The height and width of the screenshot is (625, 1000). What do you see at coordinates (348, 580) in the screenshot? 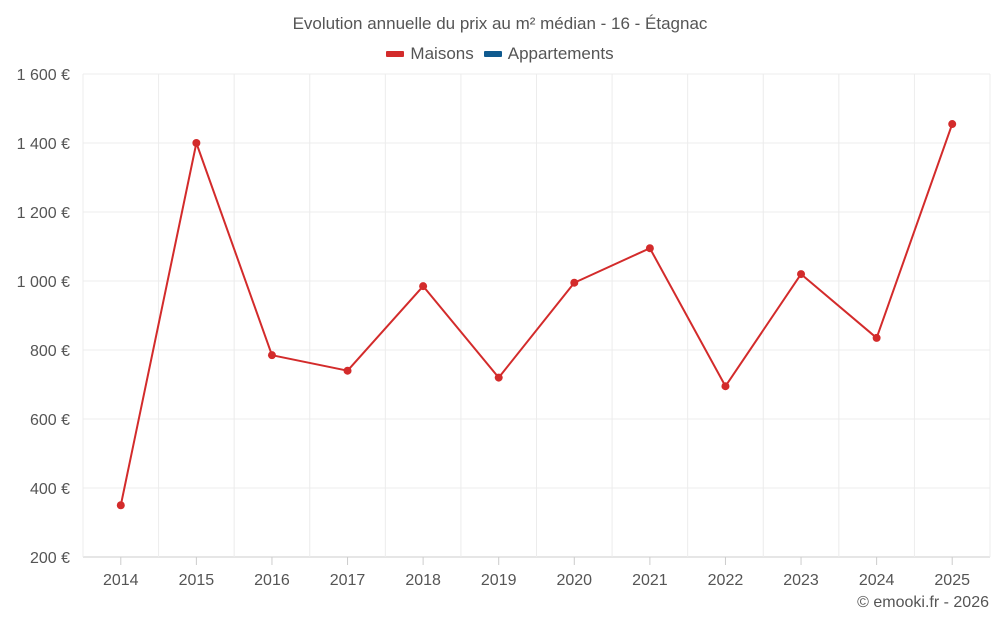
I see `x-tick-label: 2017` at bounding box center [348, 580].